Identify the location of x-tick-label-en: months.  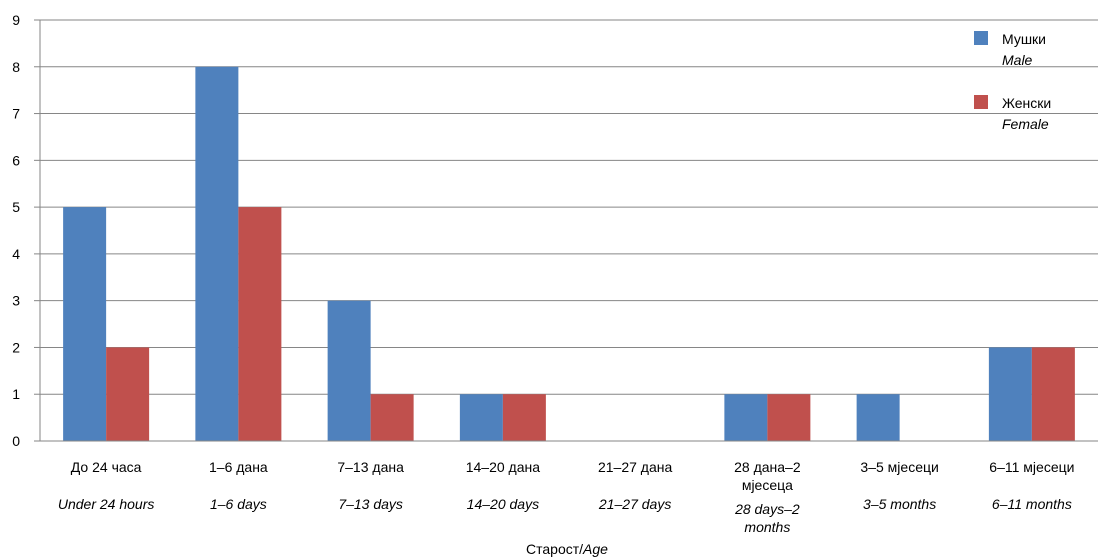
(767, 527).